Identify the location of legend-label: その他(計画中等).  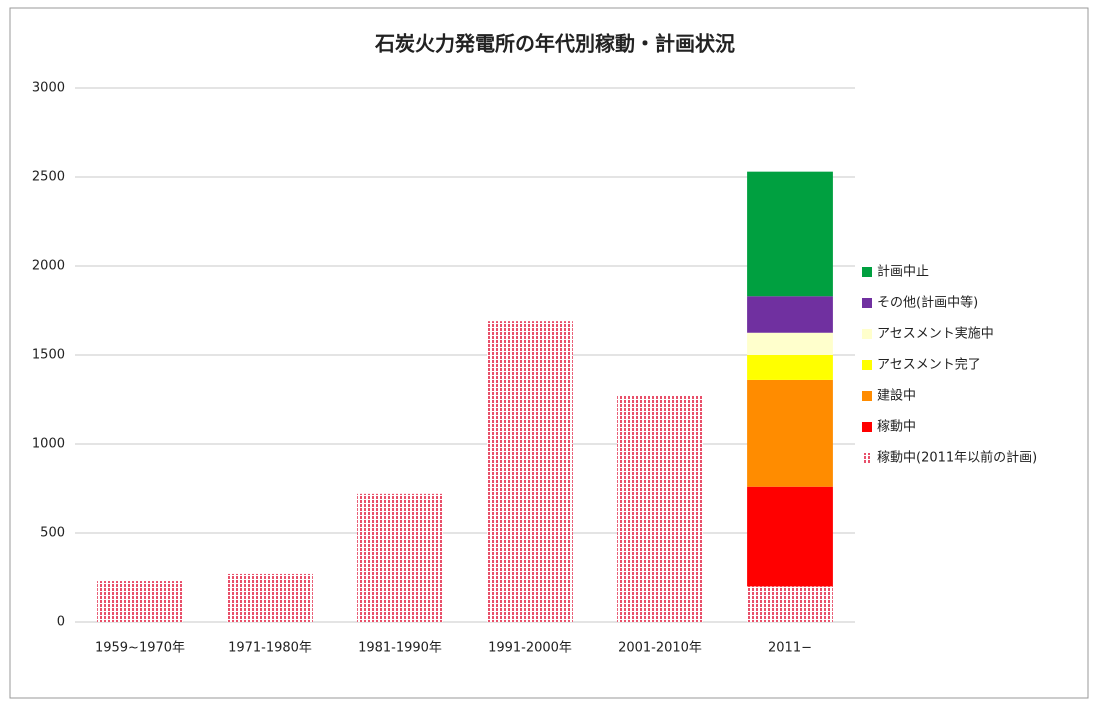
(927, 303).